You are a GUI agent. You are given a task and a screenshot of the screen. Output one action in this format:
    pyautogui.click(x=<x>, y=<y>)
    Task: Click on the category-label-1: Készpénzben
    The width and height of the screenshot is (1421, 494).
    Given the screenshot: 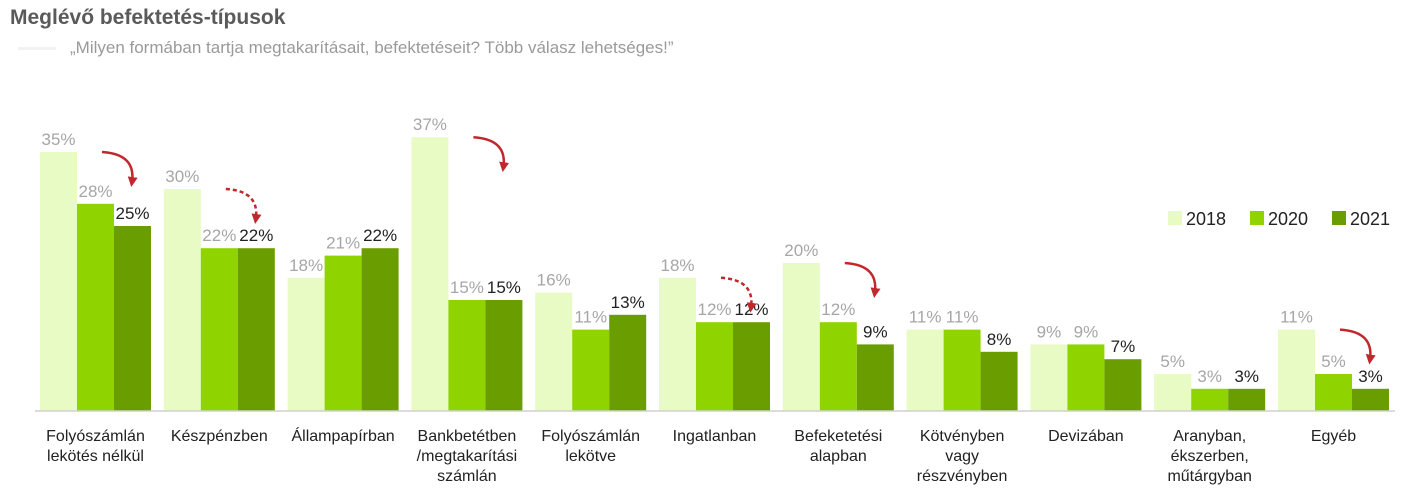 What is the action you would take?
    pyautogui.click(x=219, y=436)
    